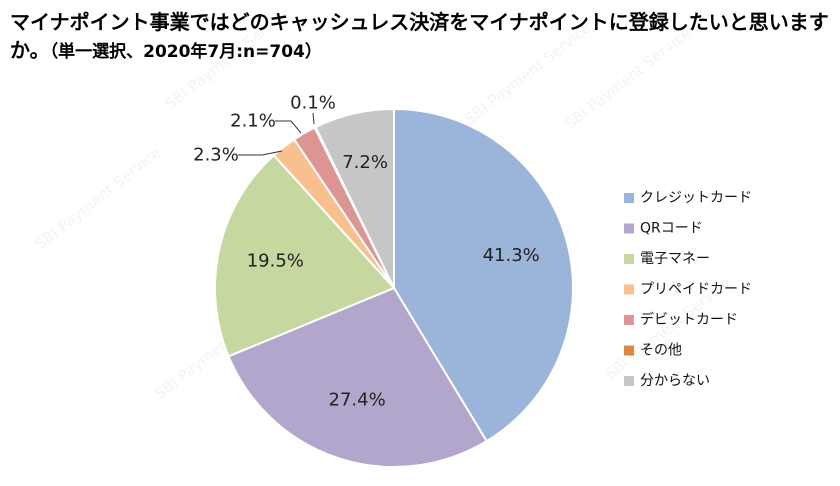  Describe the element at coordinates (253, 121) in the screenshot. I see `data-label-4: 2.1%` at that location.